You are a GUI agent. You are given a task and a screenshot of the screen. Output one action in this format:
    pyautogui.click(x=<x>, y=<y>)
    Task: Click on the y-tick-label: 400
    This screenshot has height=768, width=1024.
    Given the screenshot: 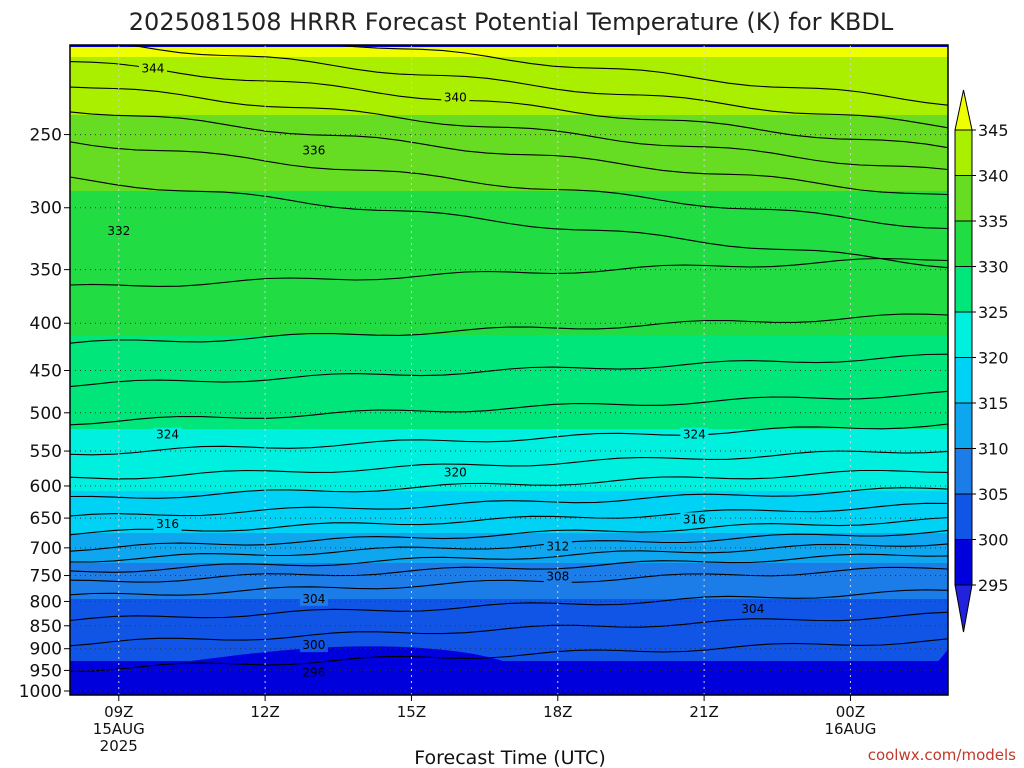 What is the action you would take?
    pyautogui.click(x=46, y=324)
    